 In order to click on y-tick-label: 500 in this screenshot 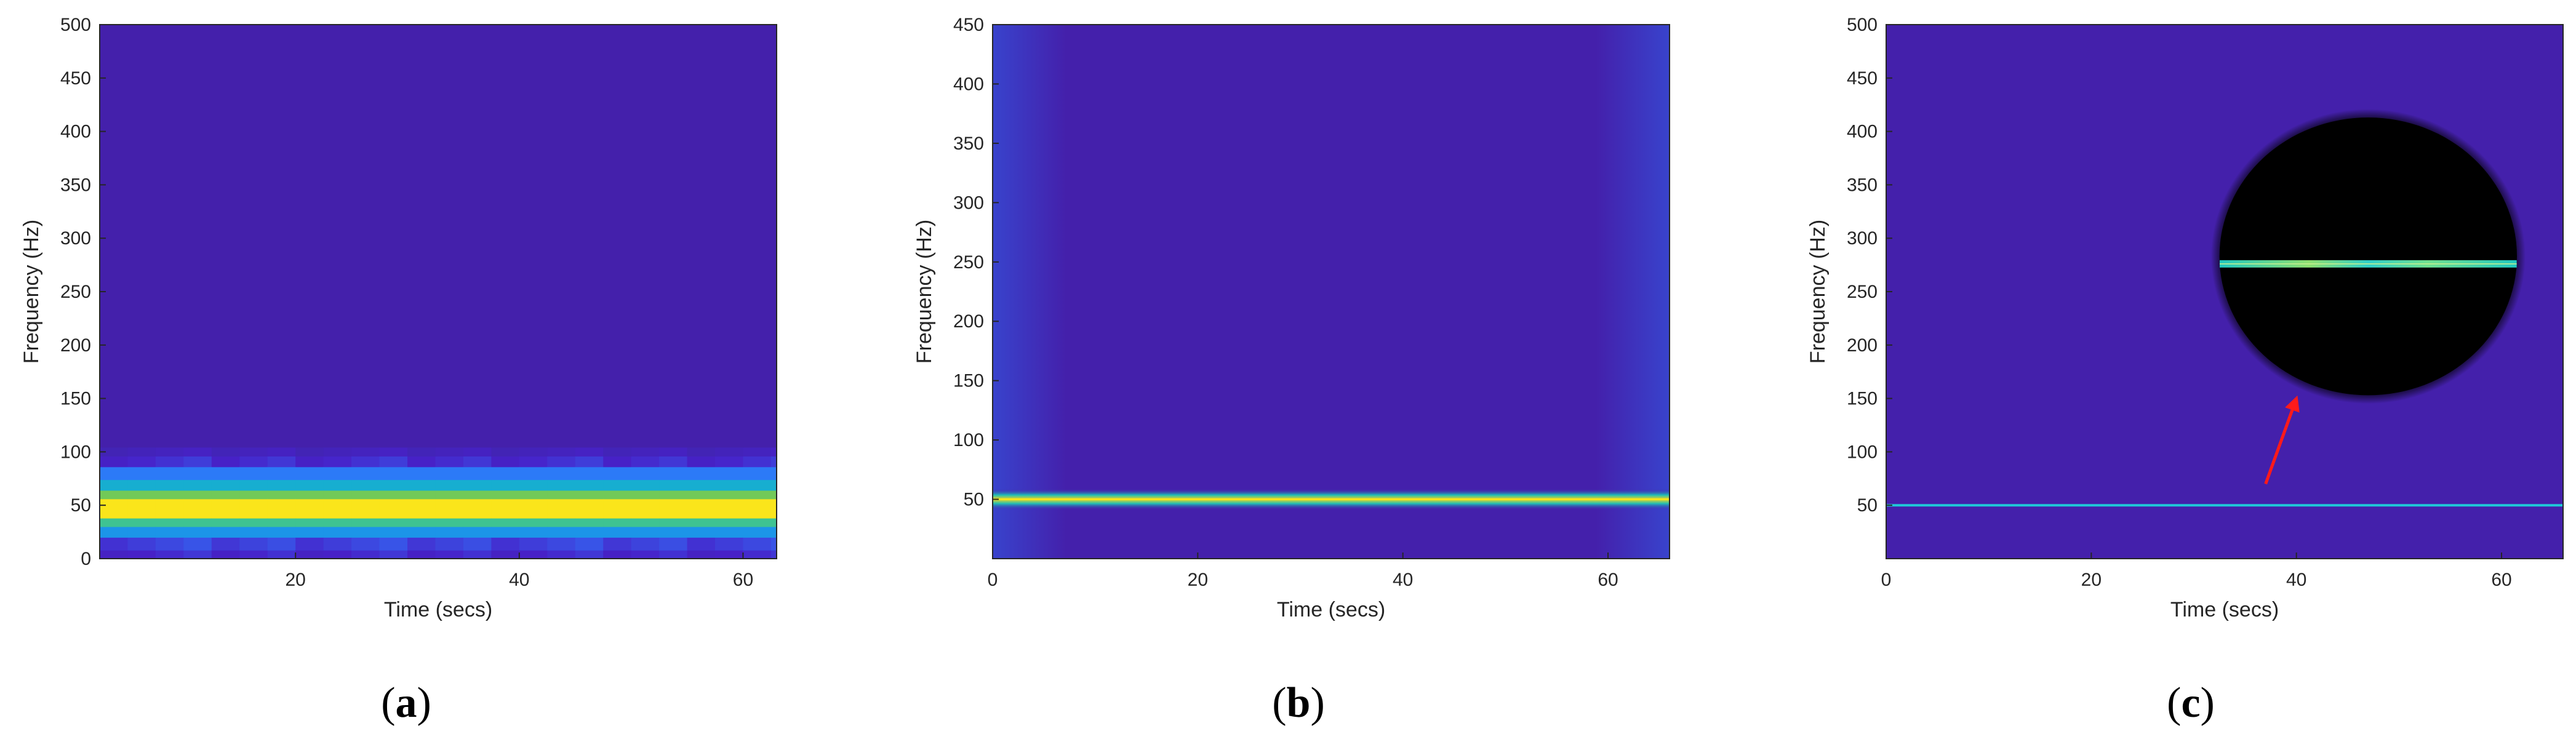, I will do `click(1862, 25)`.